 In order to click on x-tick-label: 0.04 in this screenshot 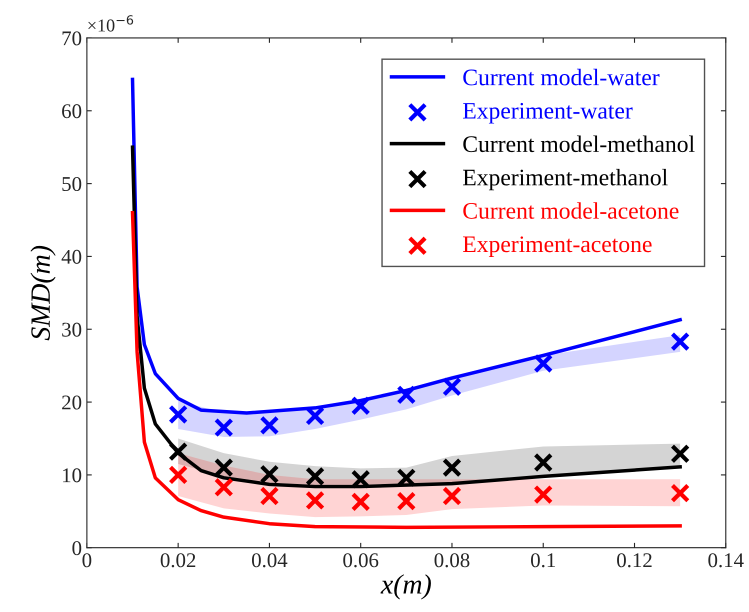, I will do `click(270, 560)`.